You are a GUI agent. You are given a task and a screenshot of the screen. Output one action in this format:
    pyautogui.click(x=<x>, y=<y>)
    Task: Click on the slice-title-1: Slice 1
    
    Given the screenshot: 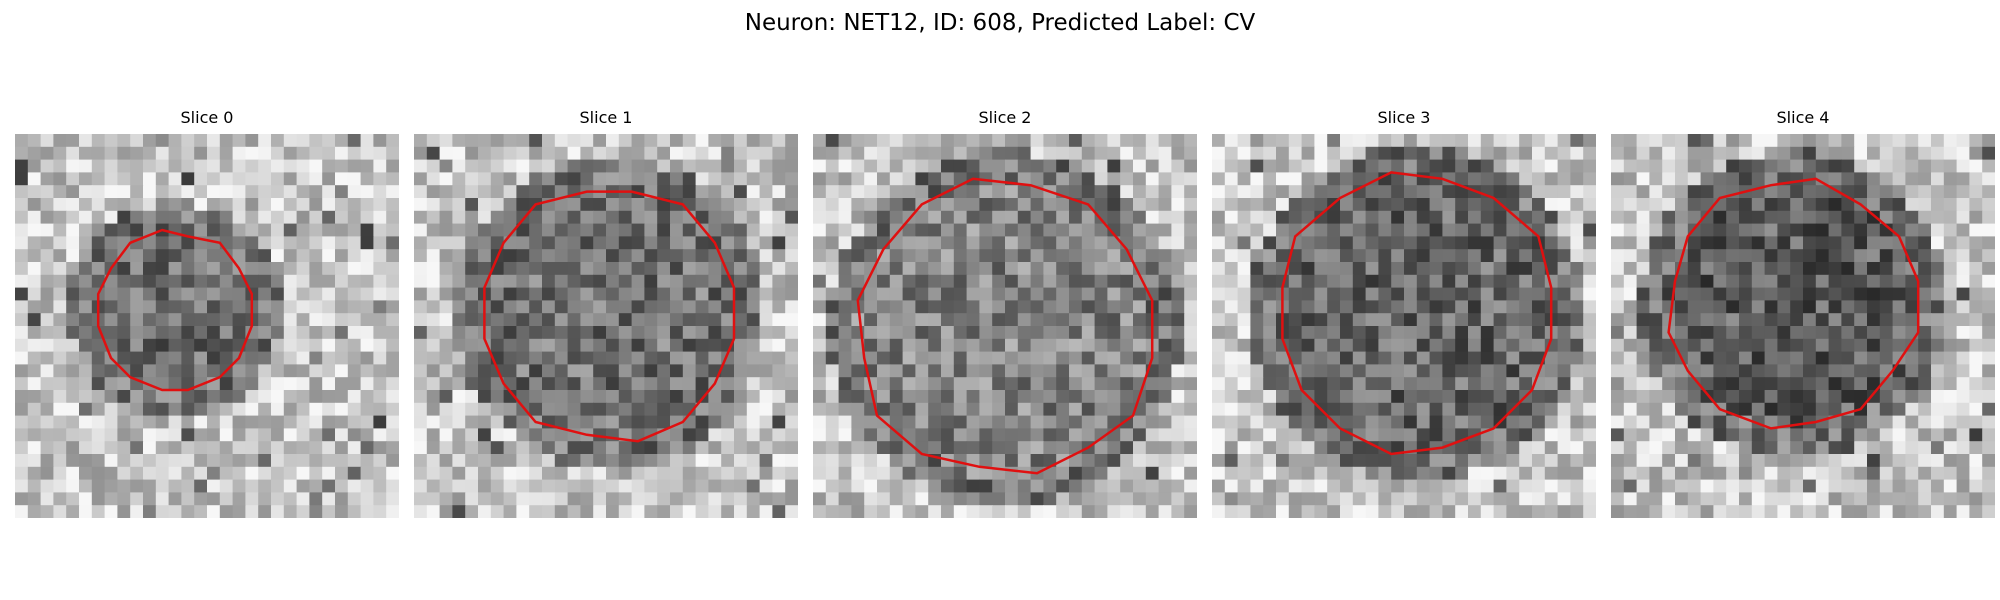 What is the action you would take?
    pyautogui.click(x=606, y=117)
    